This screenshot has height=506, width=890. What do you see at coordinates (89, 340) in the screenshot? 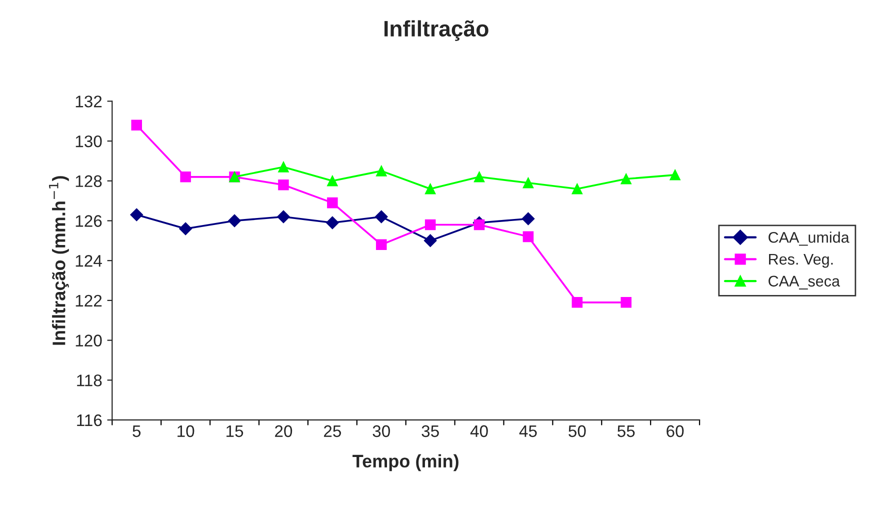
I see `y-tick-label: 120` at bounding box center [89, 340].